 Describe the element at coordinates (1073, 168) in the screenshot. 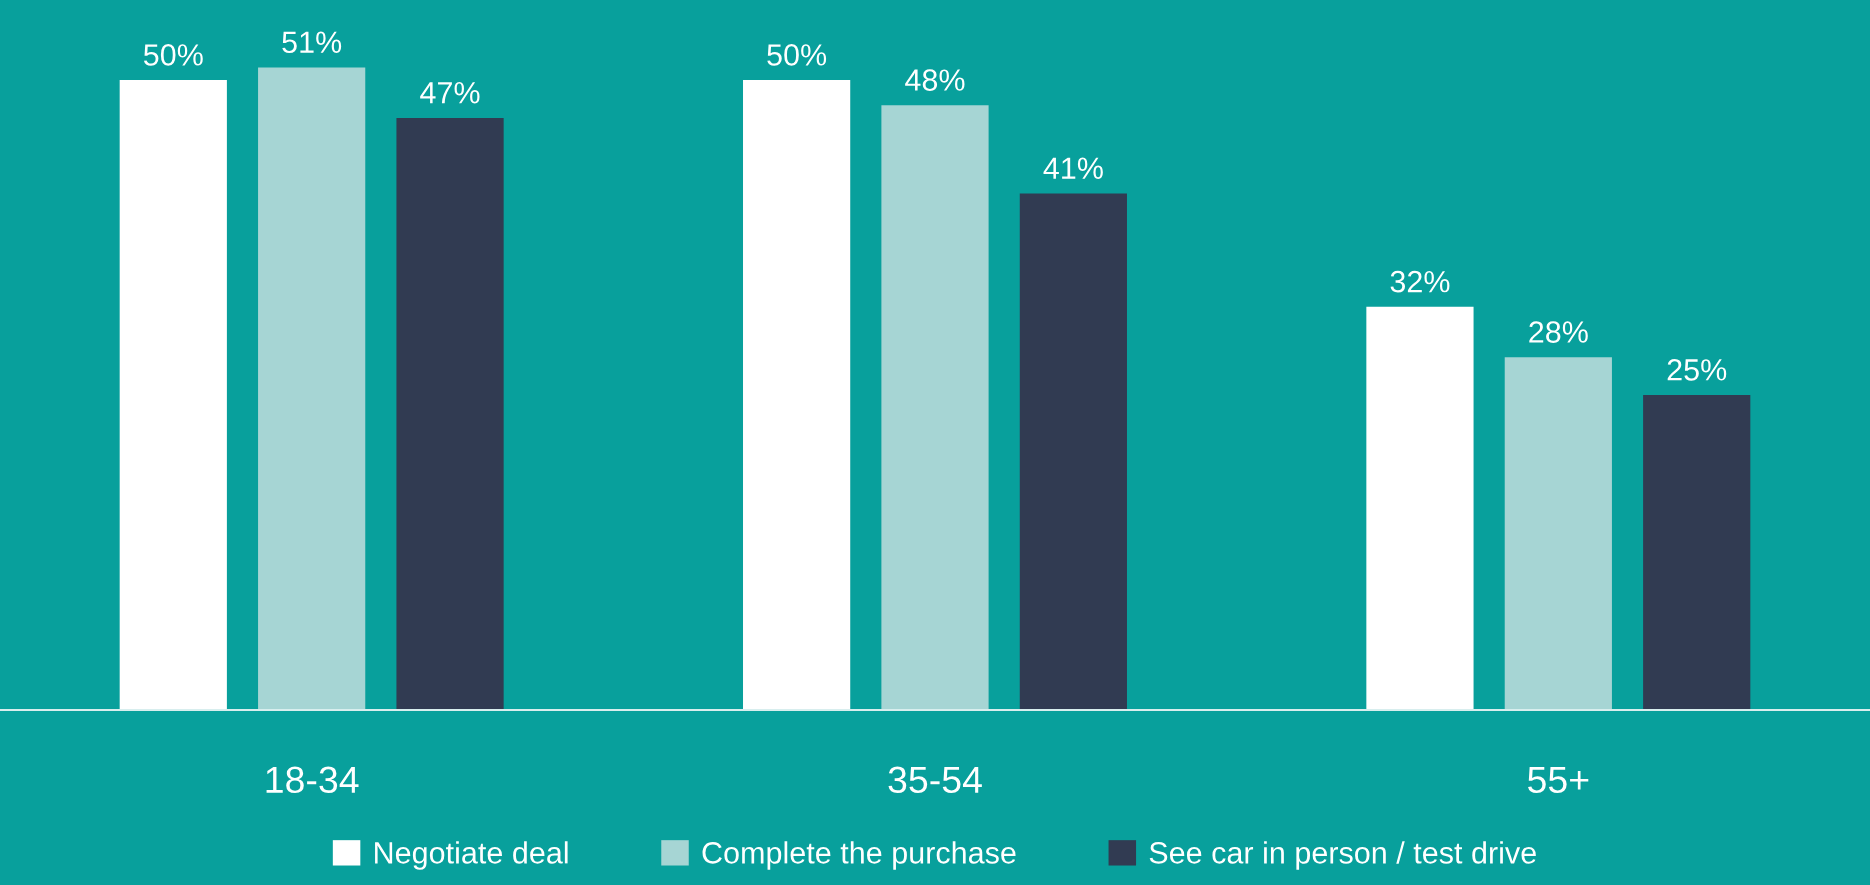

I see `data-label: 41%` at that location.